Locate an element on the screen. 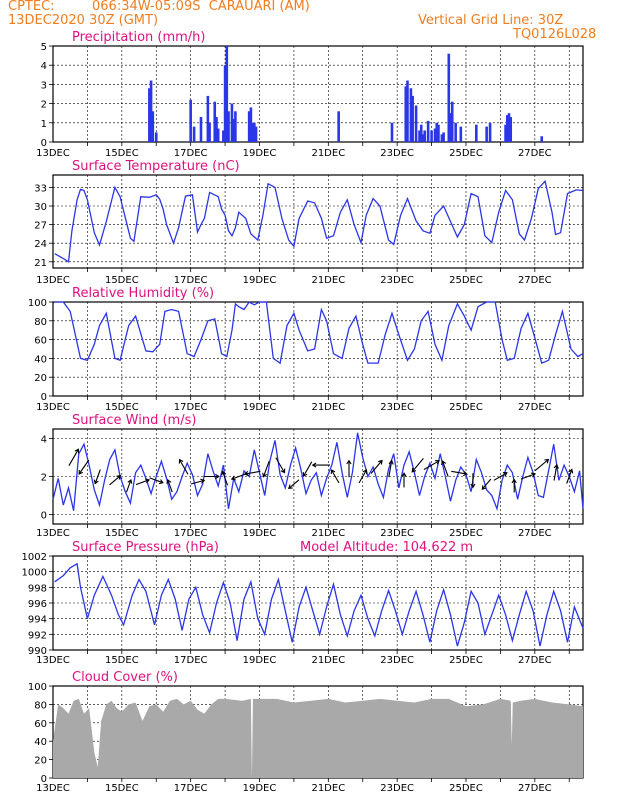 The width and height of the screenshot is (618, 800). y-tick-label: 100 is located at coordinates (37, 303).